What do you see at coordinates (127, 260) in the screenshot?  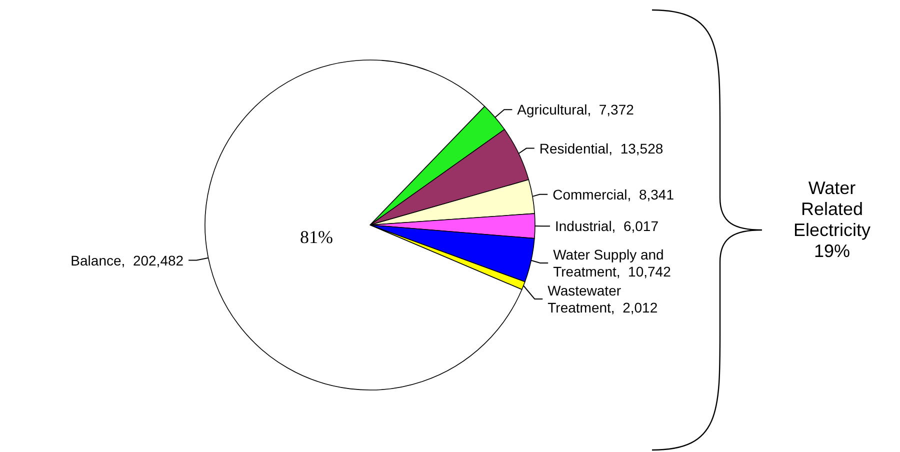 I see `slice-label: Balance, 202,482` at bounding box center [127, 260].